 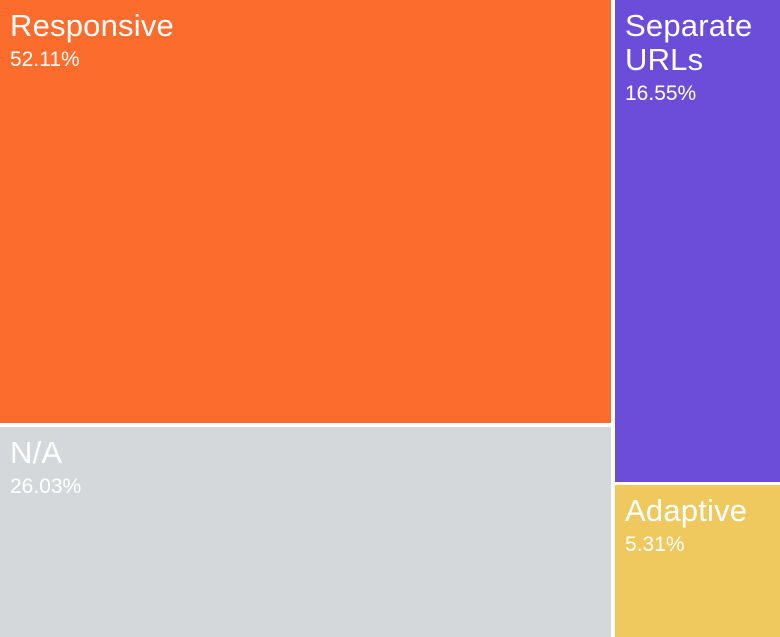 I want to click on cell-label-na: N/A, so click(x=36, y=452).